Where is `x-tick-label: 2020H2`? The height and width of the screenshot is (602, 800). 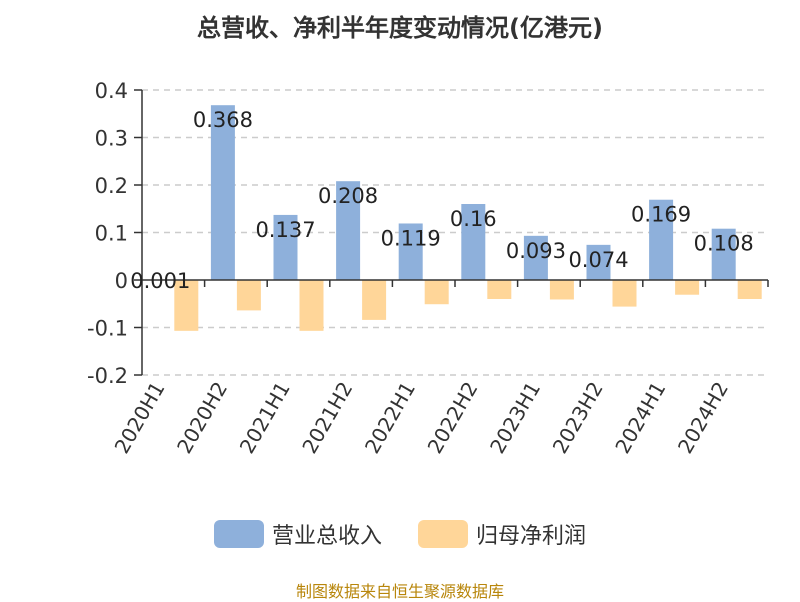 x-tick-label: 2020H2 is located at coordinates (202, 418).